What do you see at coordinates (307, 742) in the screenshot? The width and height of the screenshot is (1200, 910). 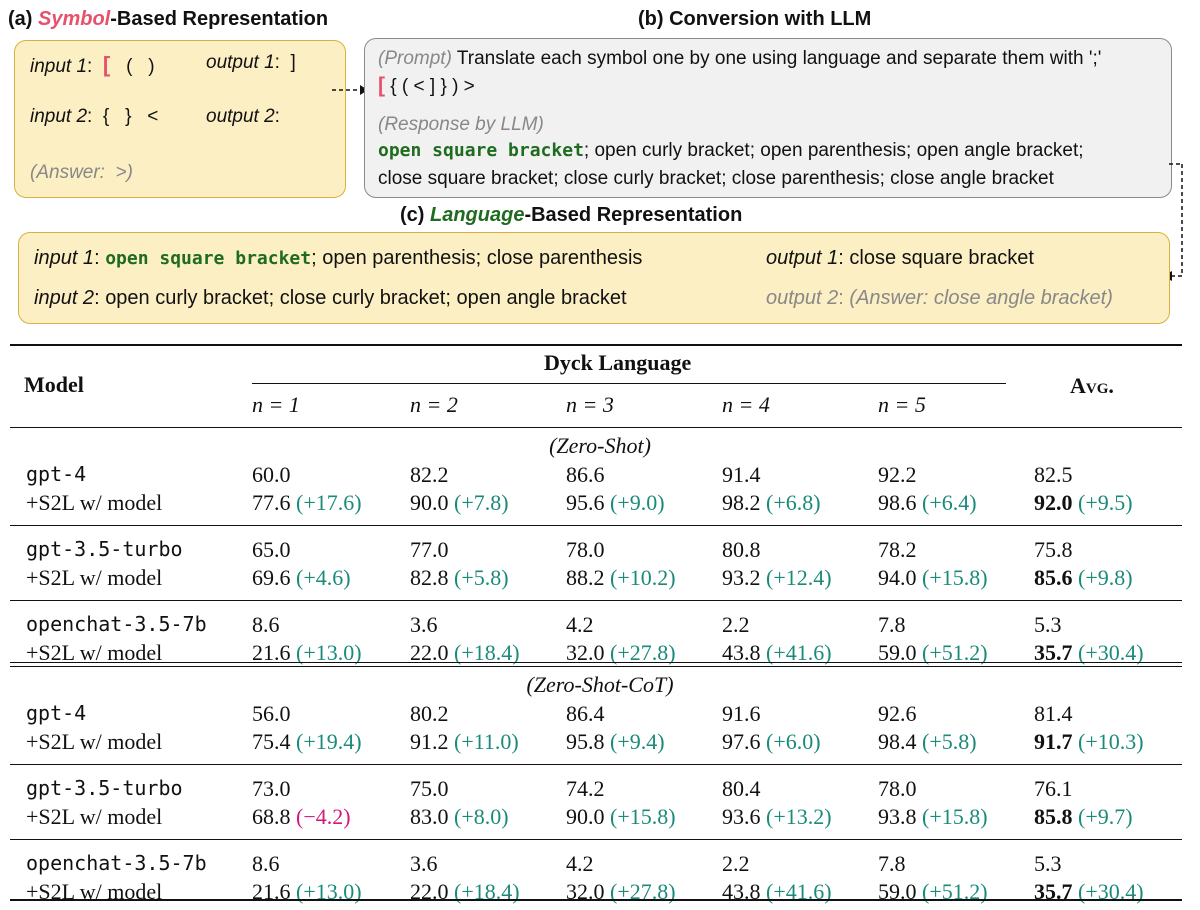 I see `s2l-score-cell: 75.4 (+19.4)` at bounding box center [307, 742].